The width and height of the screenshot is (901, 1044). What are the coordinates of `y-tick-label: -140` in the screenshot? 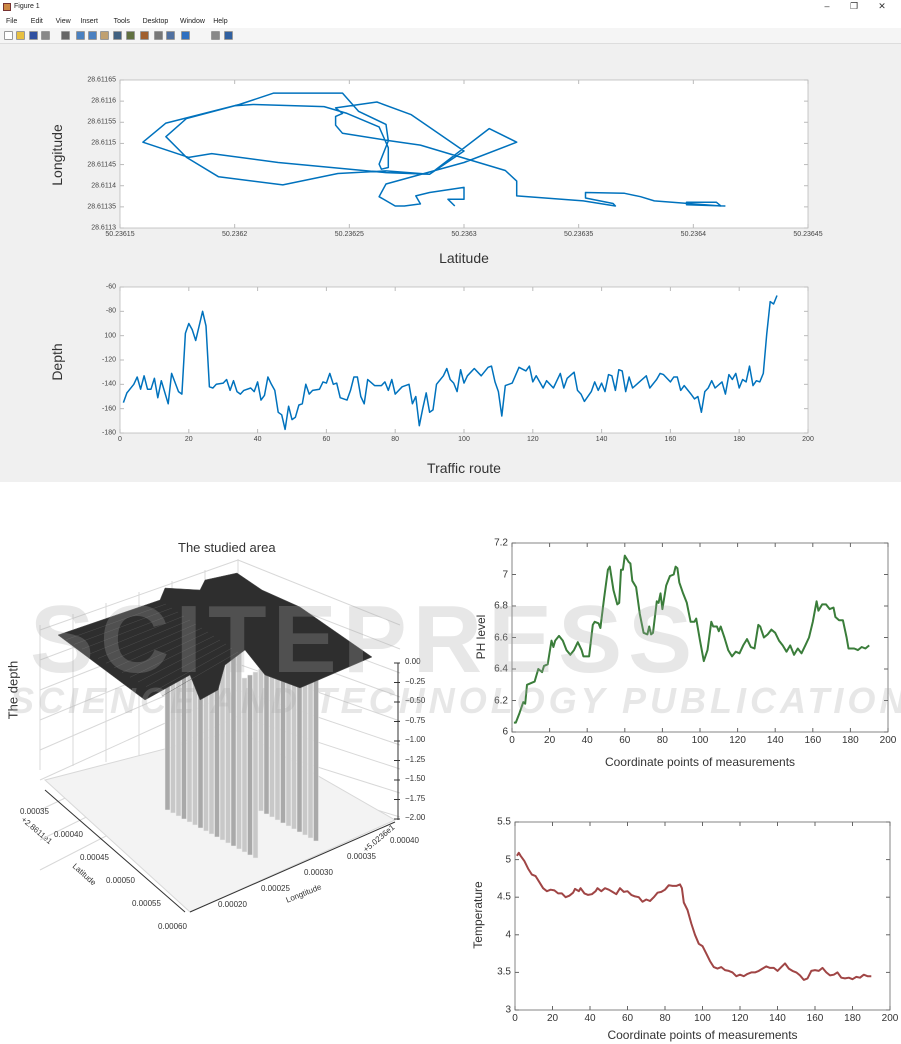 It's located at (108, 384).